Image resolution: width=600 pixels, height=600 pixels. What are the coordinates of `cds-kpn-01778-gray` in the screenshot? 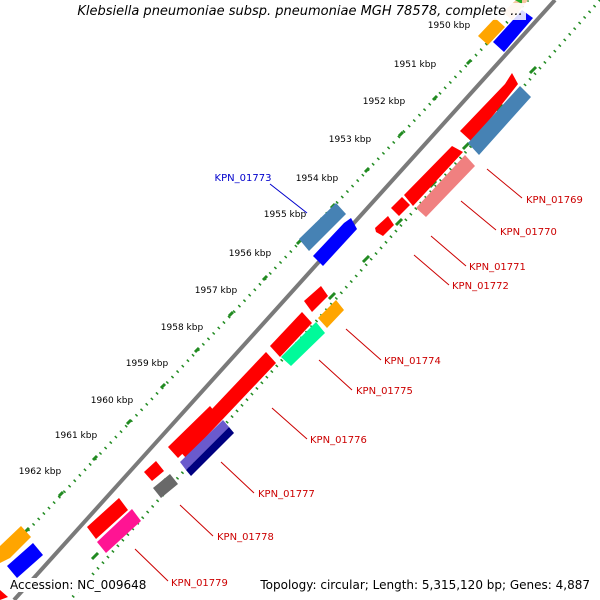 It's located at (165, 486).